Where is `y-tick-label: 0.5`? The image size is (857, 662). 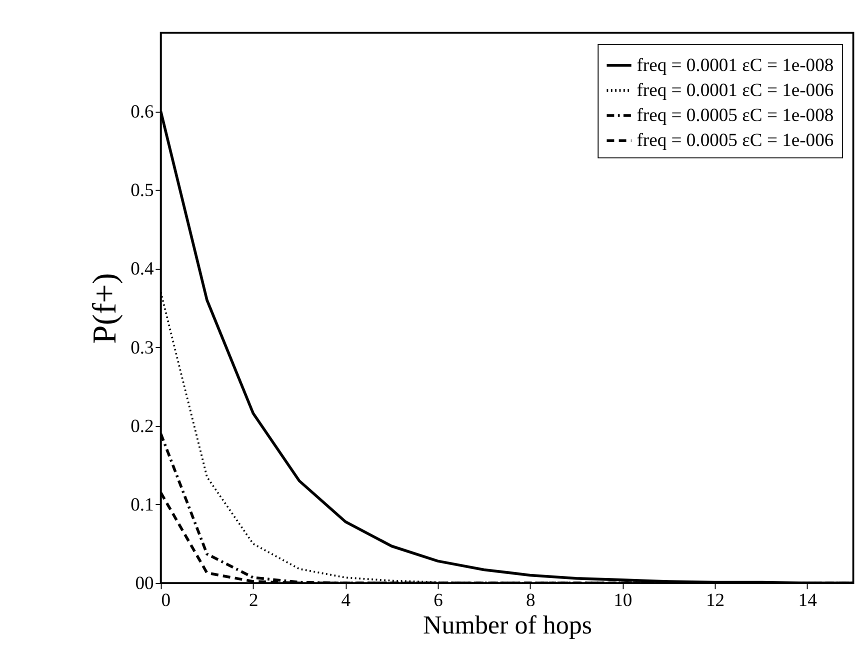 y-tick-label: 0.5 is located at coordinates (142, 191).